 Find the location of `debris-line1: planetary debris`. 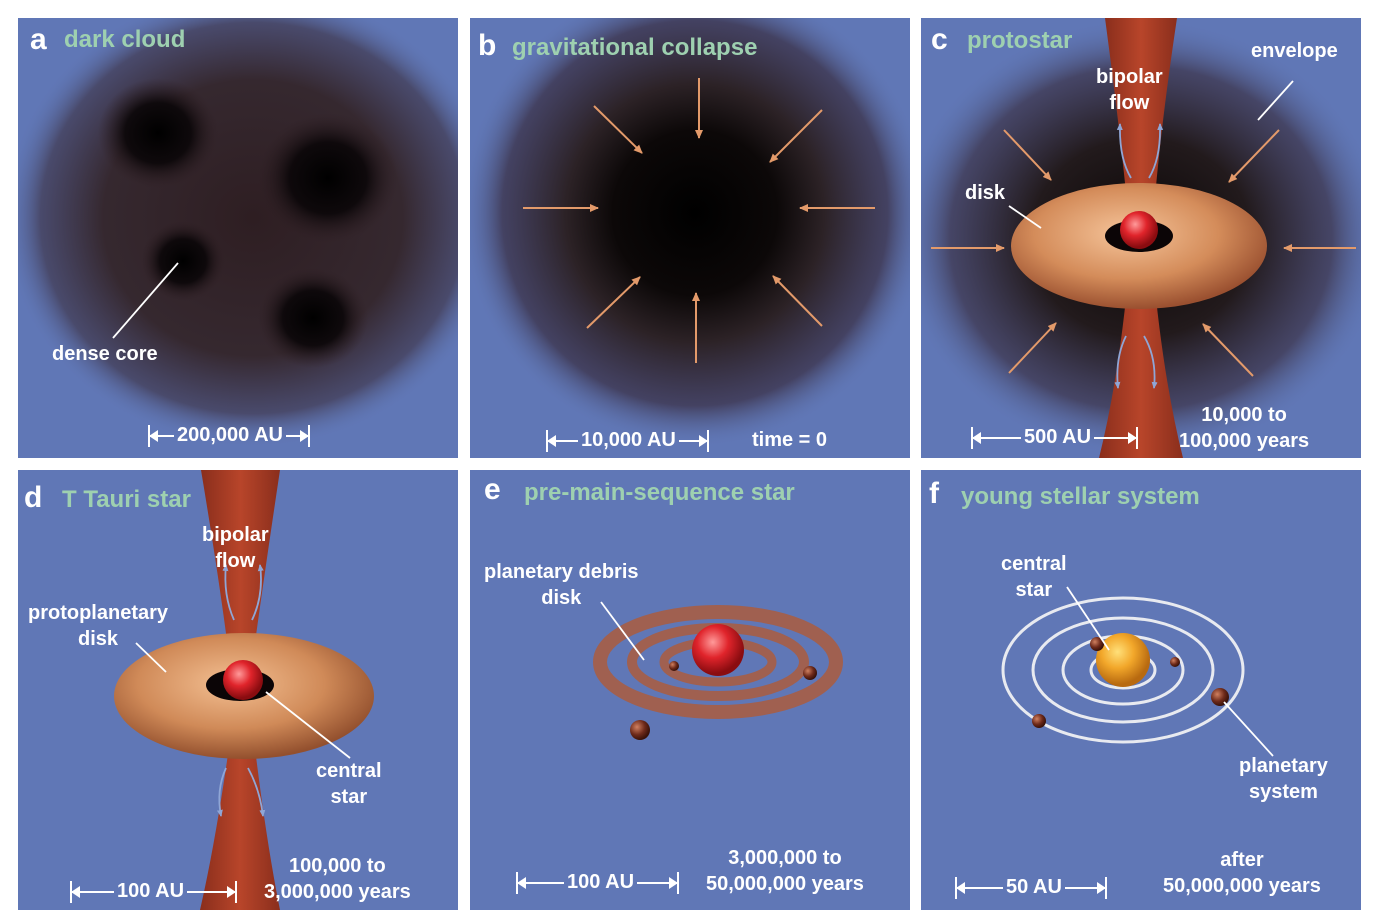

debris-line1: planetary debris is located at coordinates (561, 572).